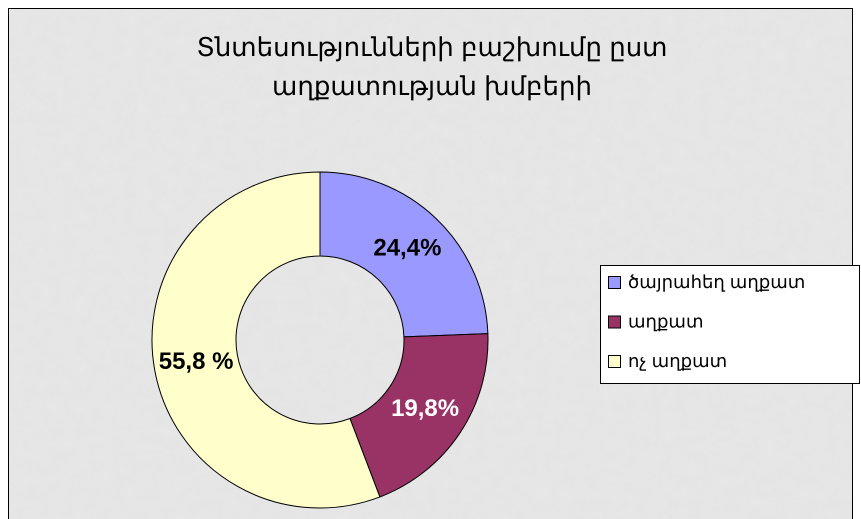 The width and height of the screenshot is (861, 519). I want to click on chart-title: աղքատության խմբերի, so click(432, 86).